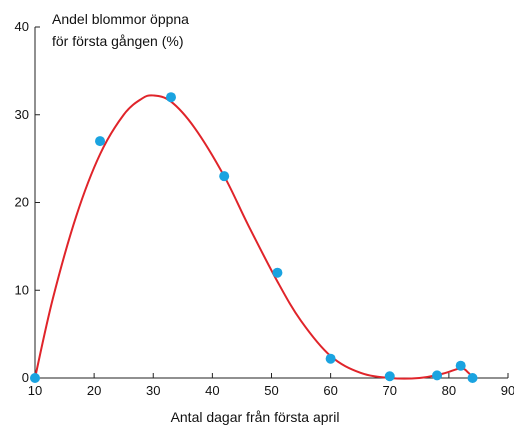  What do you see at coordinates (330, 390) in the screenshot?
I see `x-tick-label: 60` at bounding box center [330, 390].